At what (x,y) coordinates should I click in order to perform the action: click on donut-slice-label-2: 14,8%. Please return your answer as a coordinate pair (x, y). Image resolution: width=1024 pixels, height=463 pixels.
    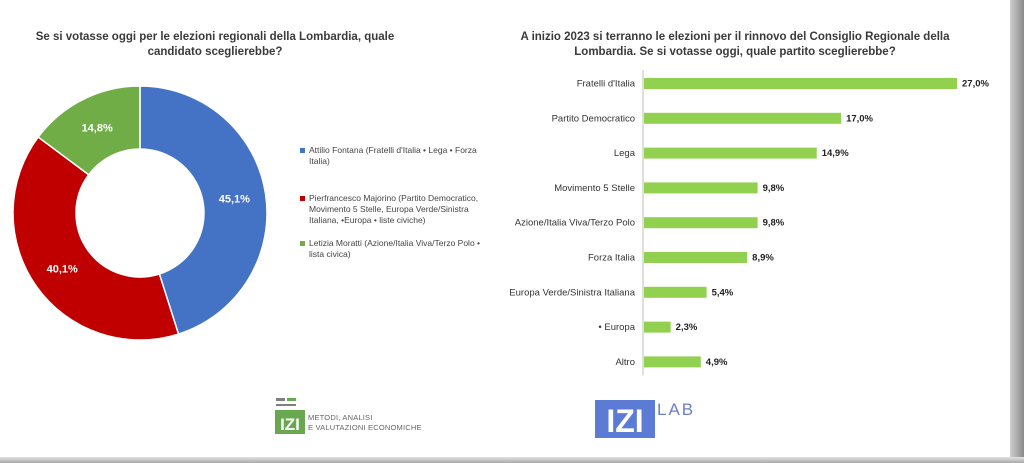
    Looking at the image, I should click on (97, 129).